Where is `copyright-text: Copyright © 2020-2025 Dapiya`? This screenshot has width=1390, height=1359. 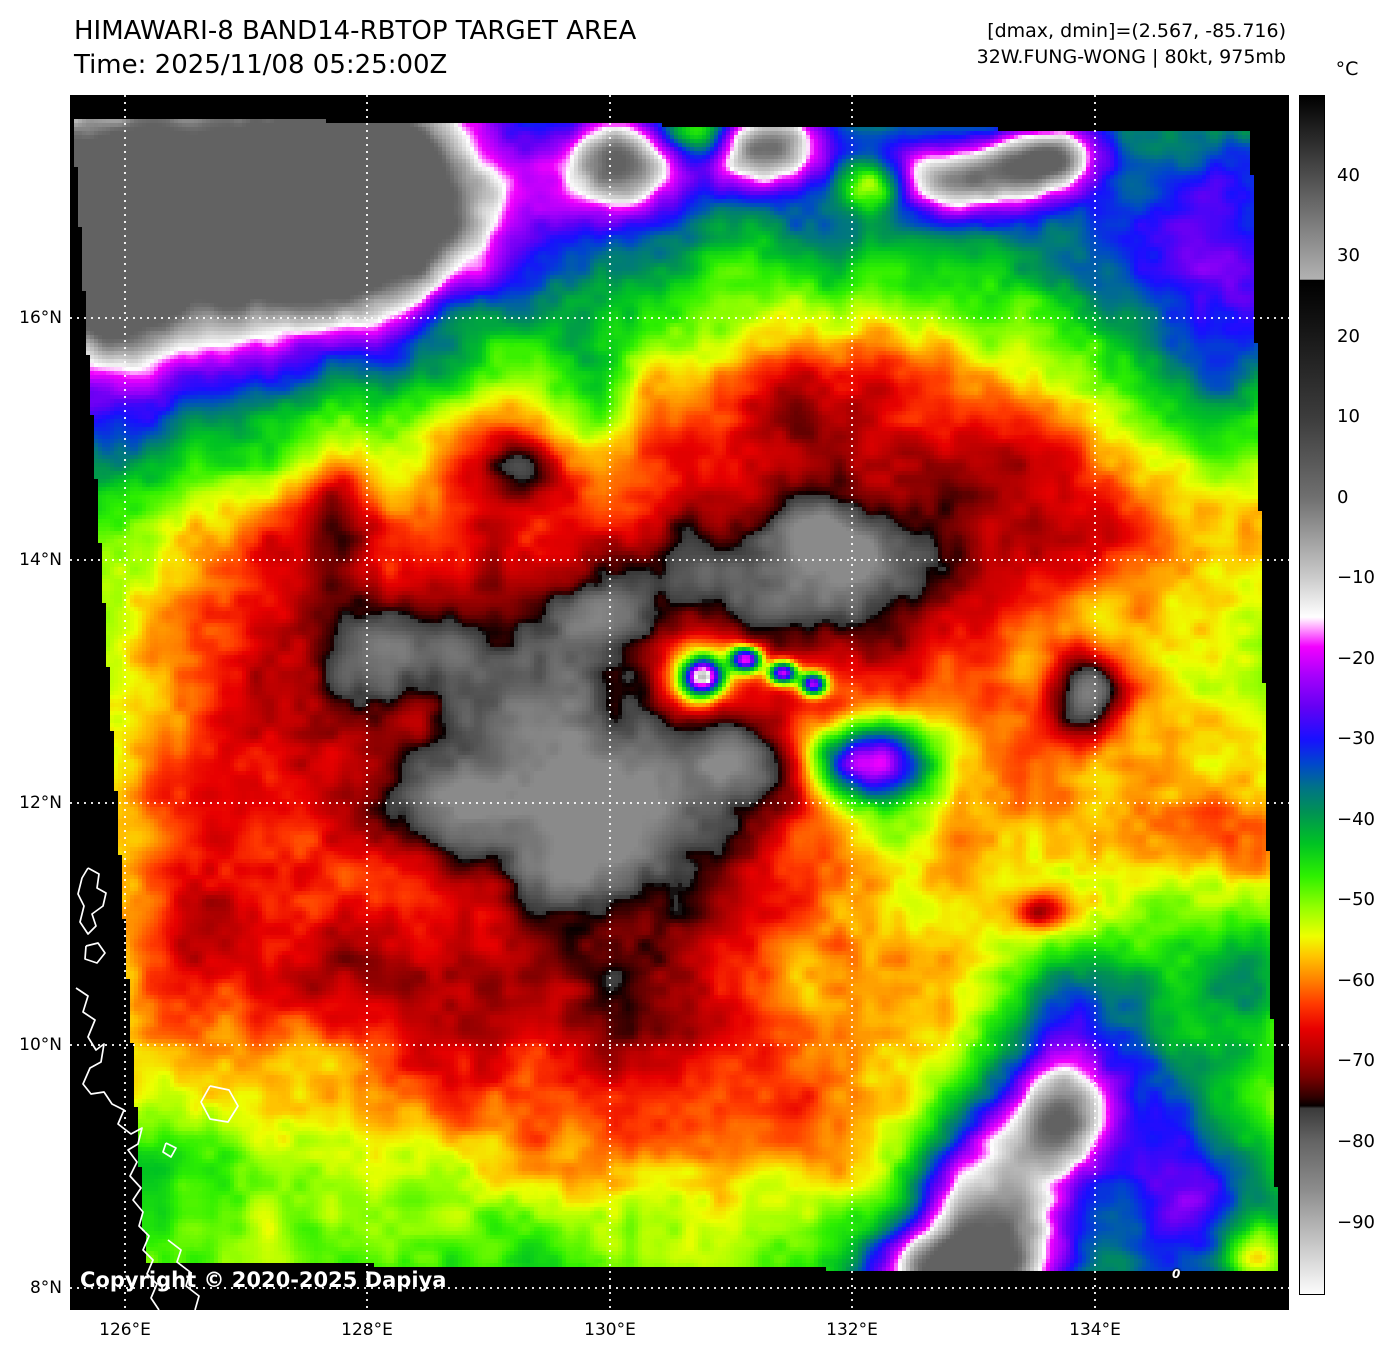 copyright-text: Copyright © 2020-2025 Dapiya is located at coordinates (263, 1280).